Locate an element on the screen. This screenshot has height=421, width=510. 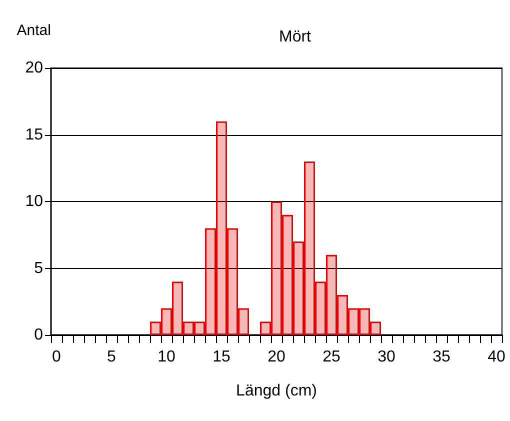
x-tick-label: 0 is located at coordinates (57, 357).